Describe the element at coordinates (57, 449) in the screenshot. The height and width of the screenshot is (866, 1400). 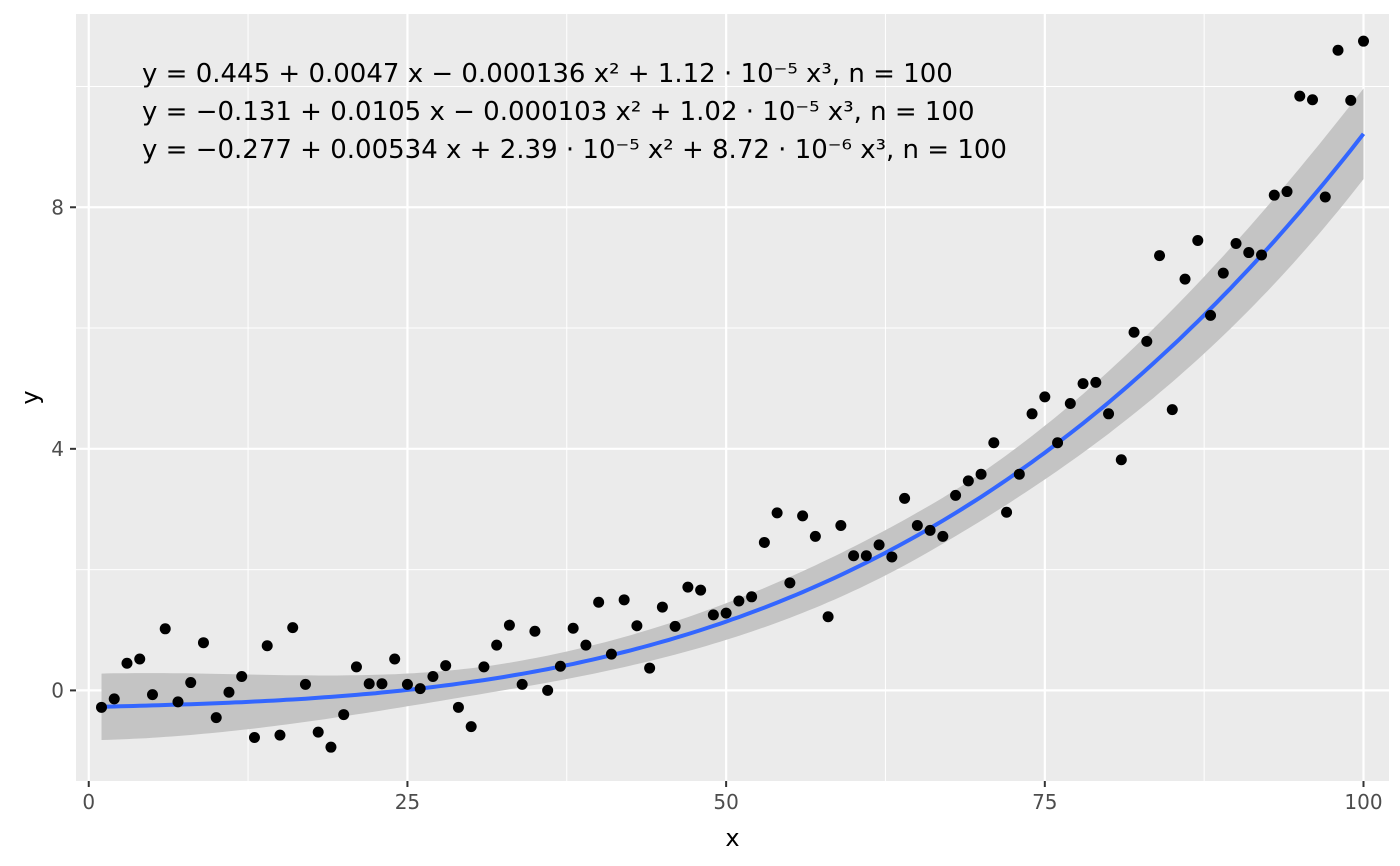
I see `y-tick-label: 4` at that location.